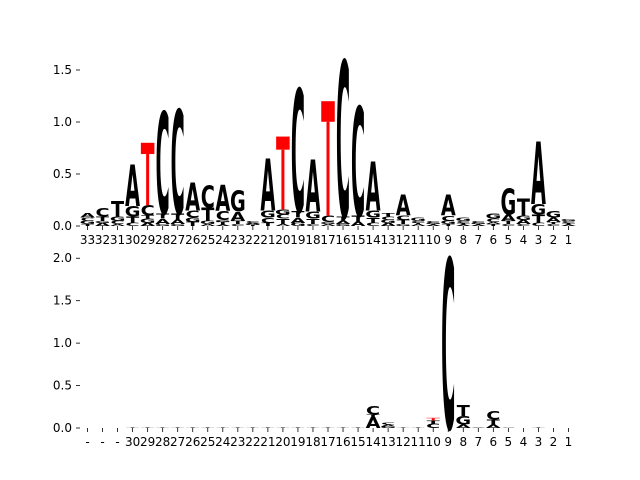 This screenshot has width=640, height=480. What do you see at coordinates (553, 438) in the screenshot?
I see `x-tick: 2` at bounding box center [553, 438].